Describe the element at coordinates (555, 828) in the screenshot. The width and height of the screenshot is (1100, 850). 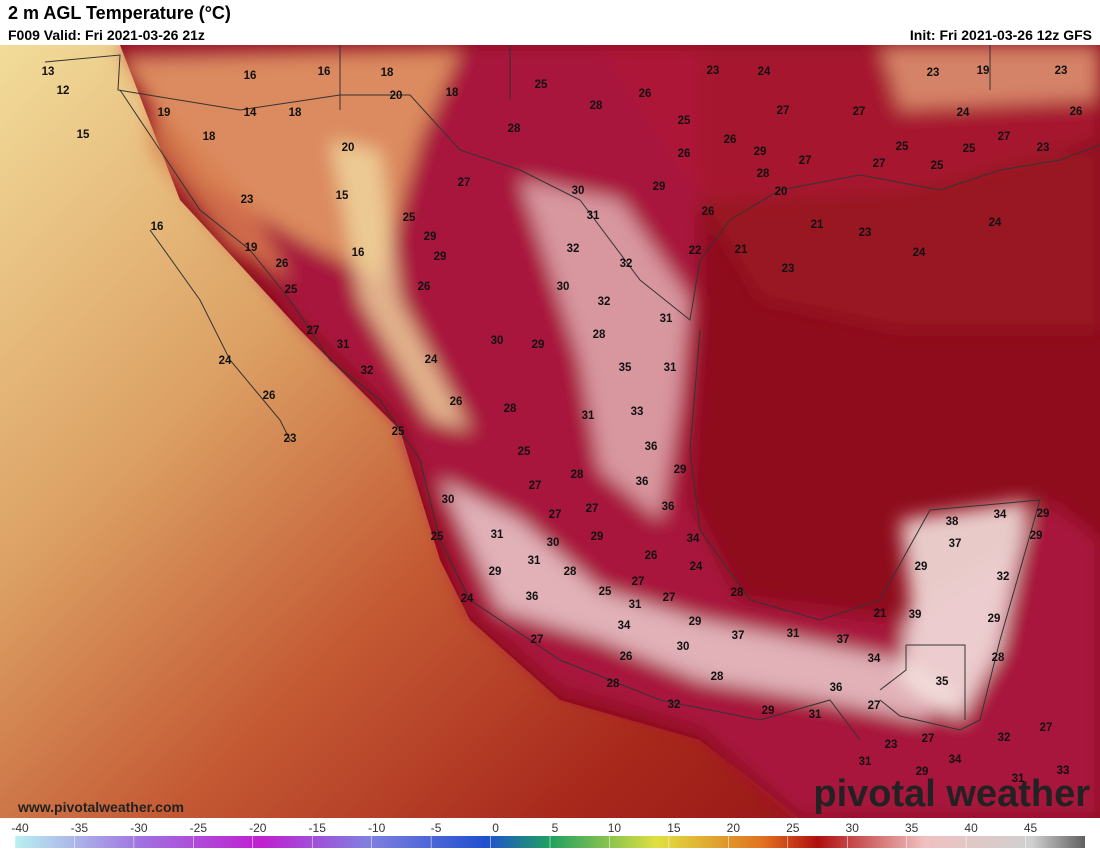
I see `colorbar-tick-label: 5` at that location.